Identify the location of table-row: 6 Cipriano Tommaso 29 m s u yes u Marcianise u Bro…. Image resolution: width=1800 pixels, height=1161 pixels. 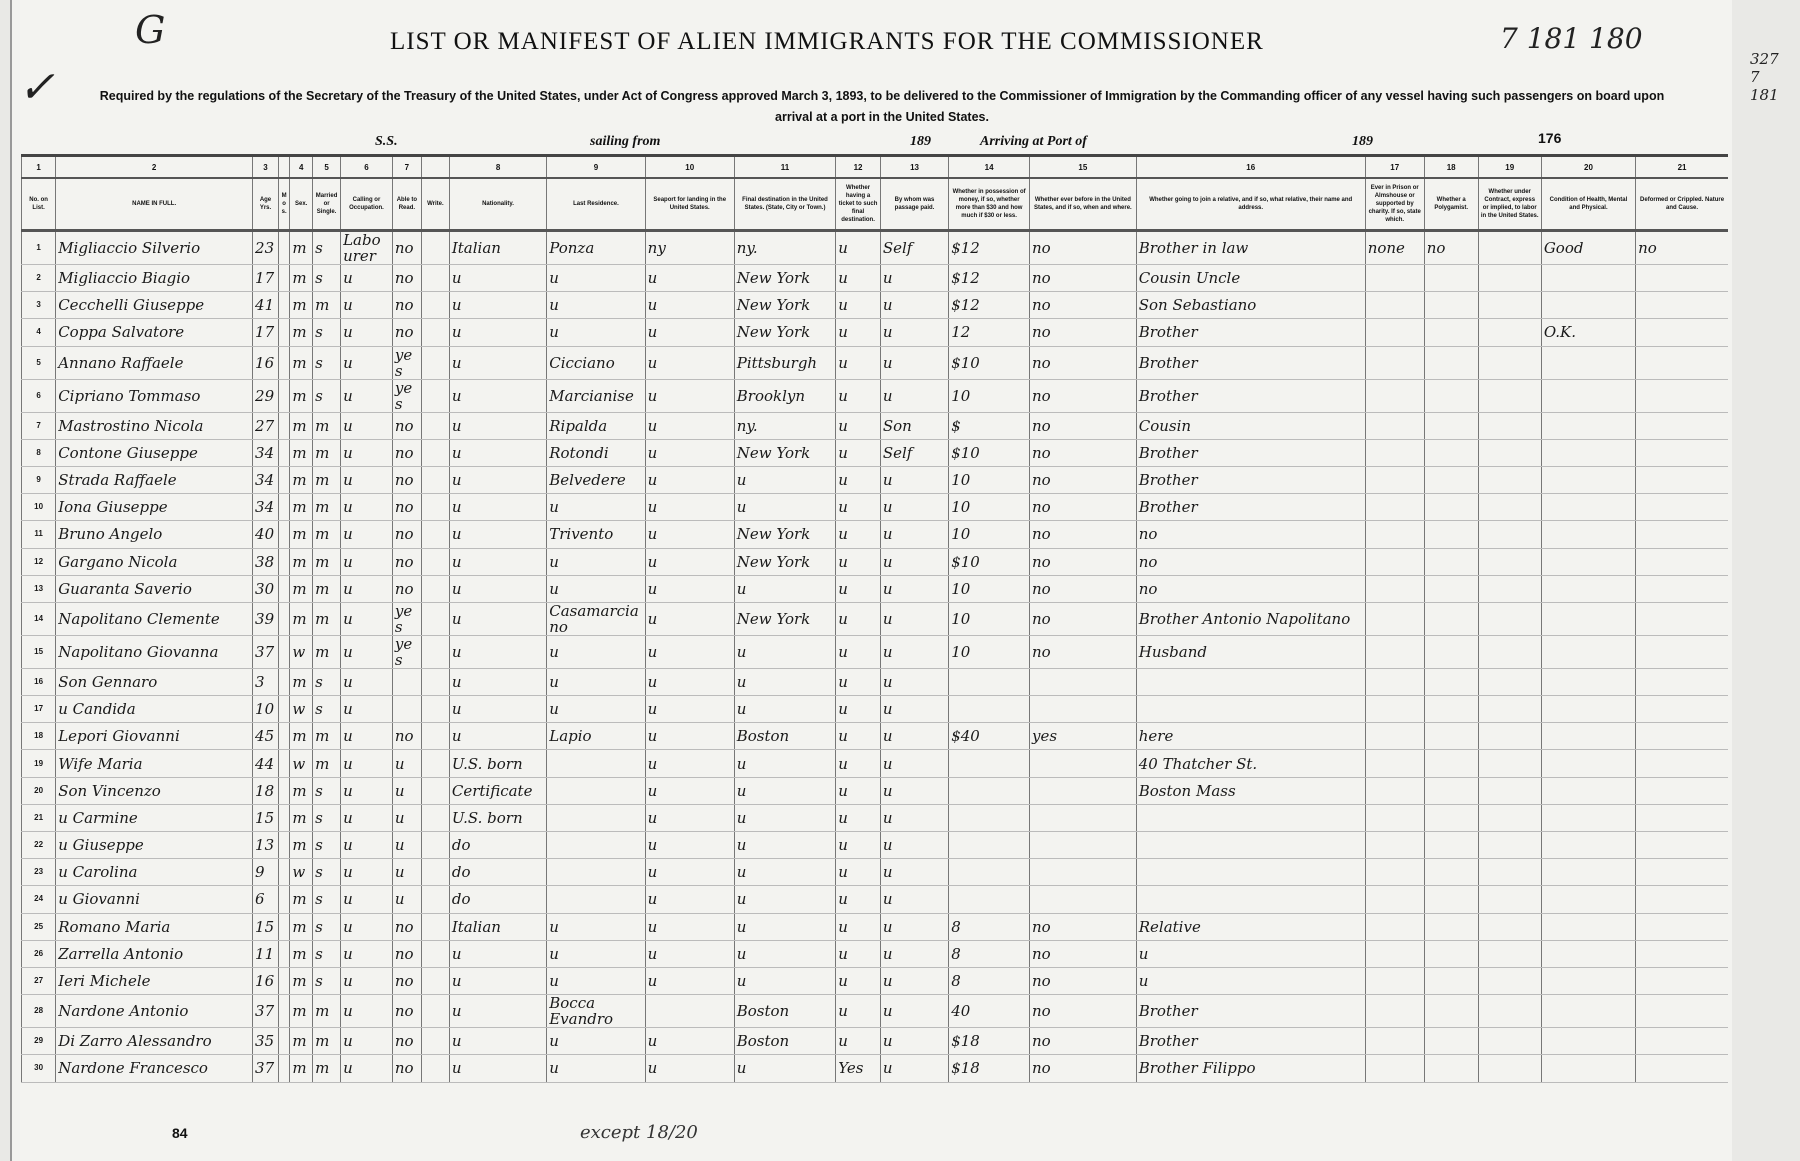
(874, 396).